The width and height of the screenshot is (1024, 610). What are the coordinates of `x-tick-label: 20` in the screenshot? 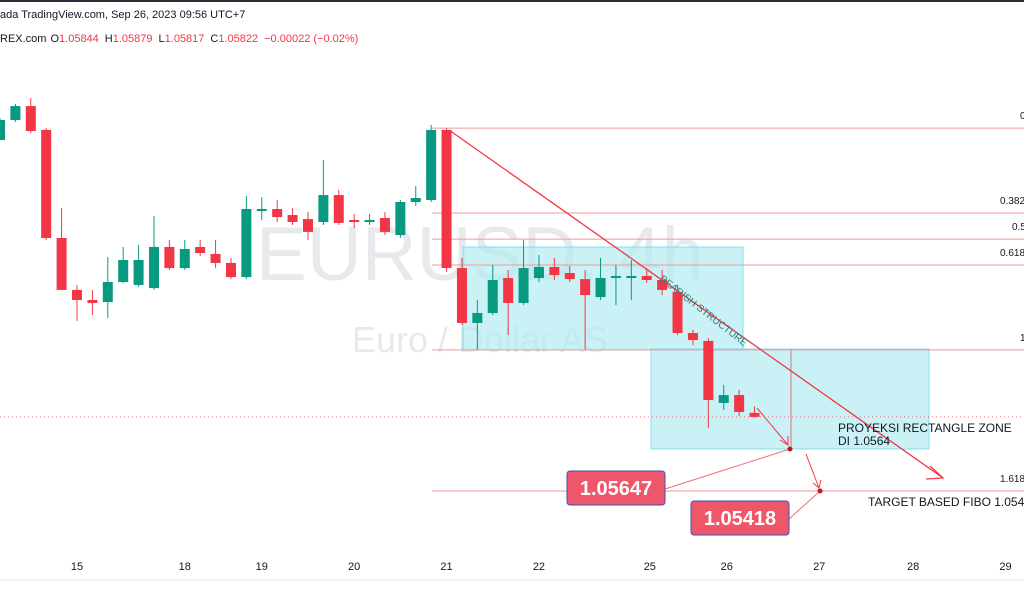 It's located at (354, 567).